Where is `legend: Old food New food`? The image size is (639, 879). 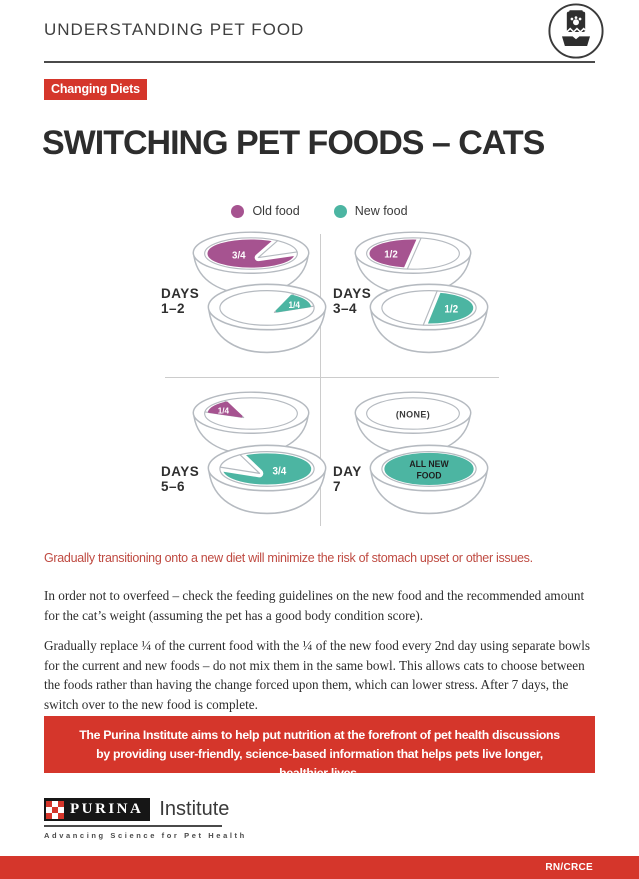 legend: Old food New food is located at coordinates (319, 211).